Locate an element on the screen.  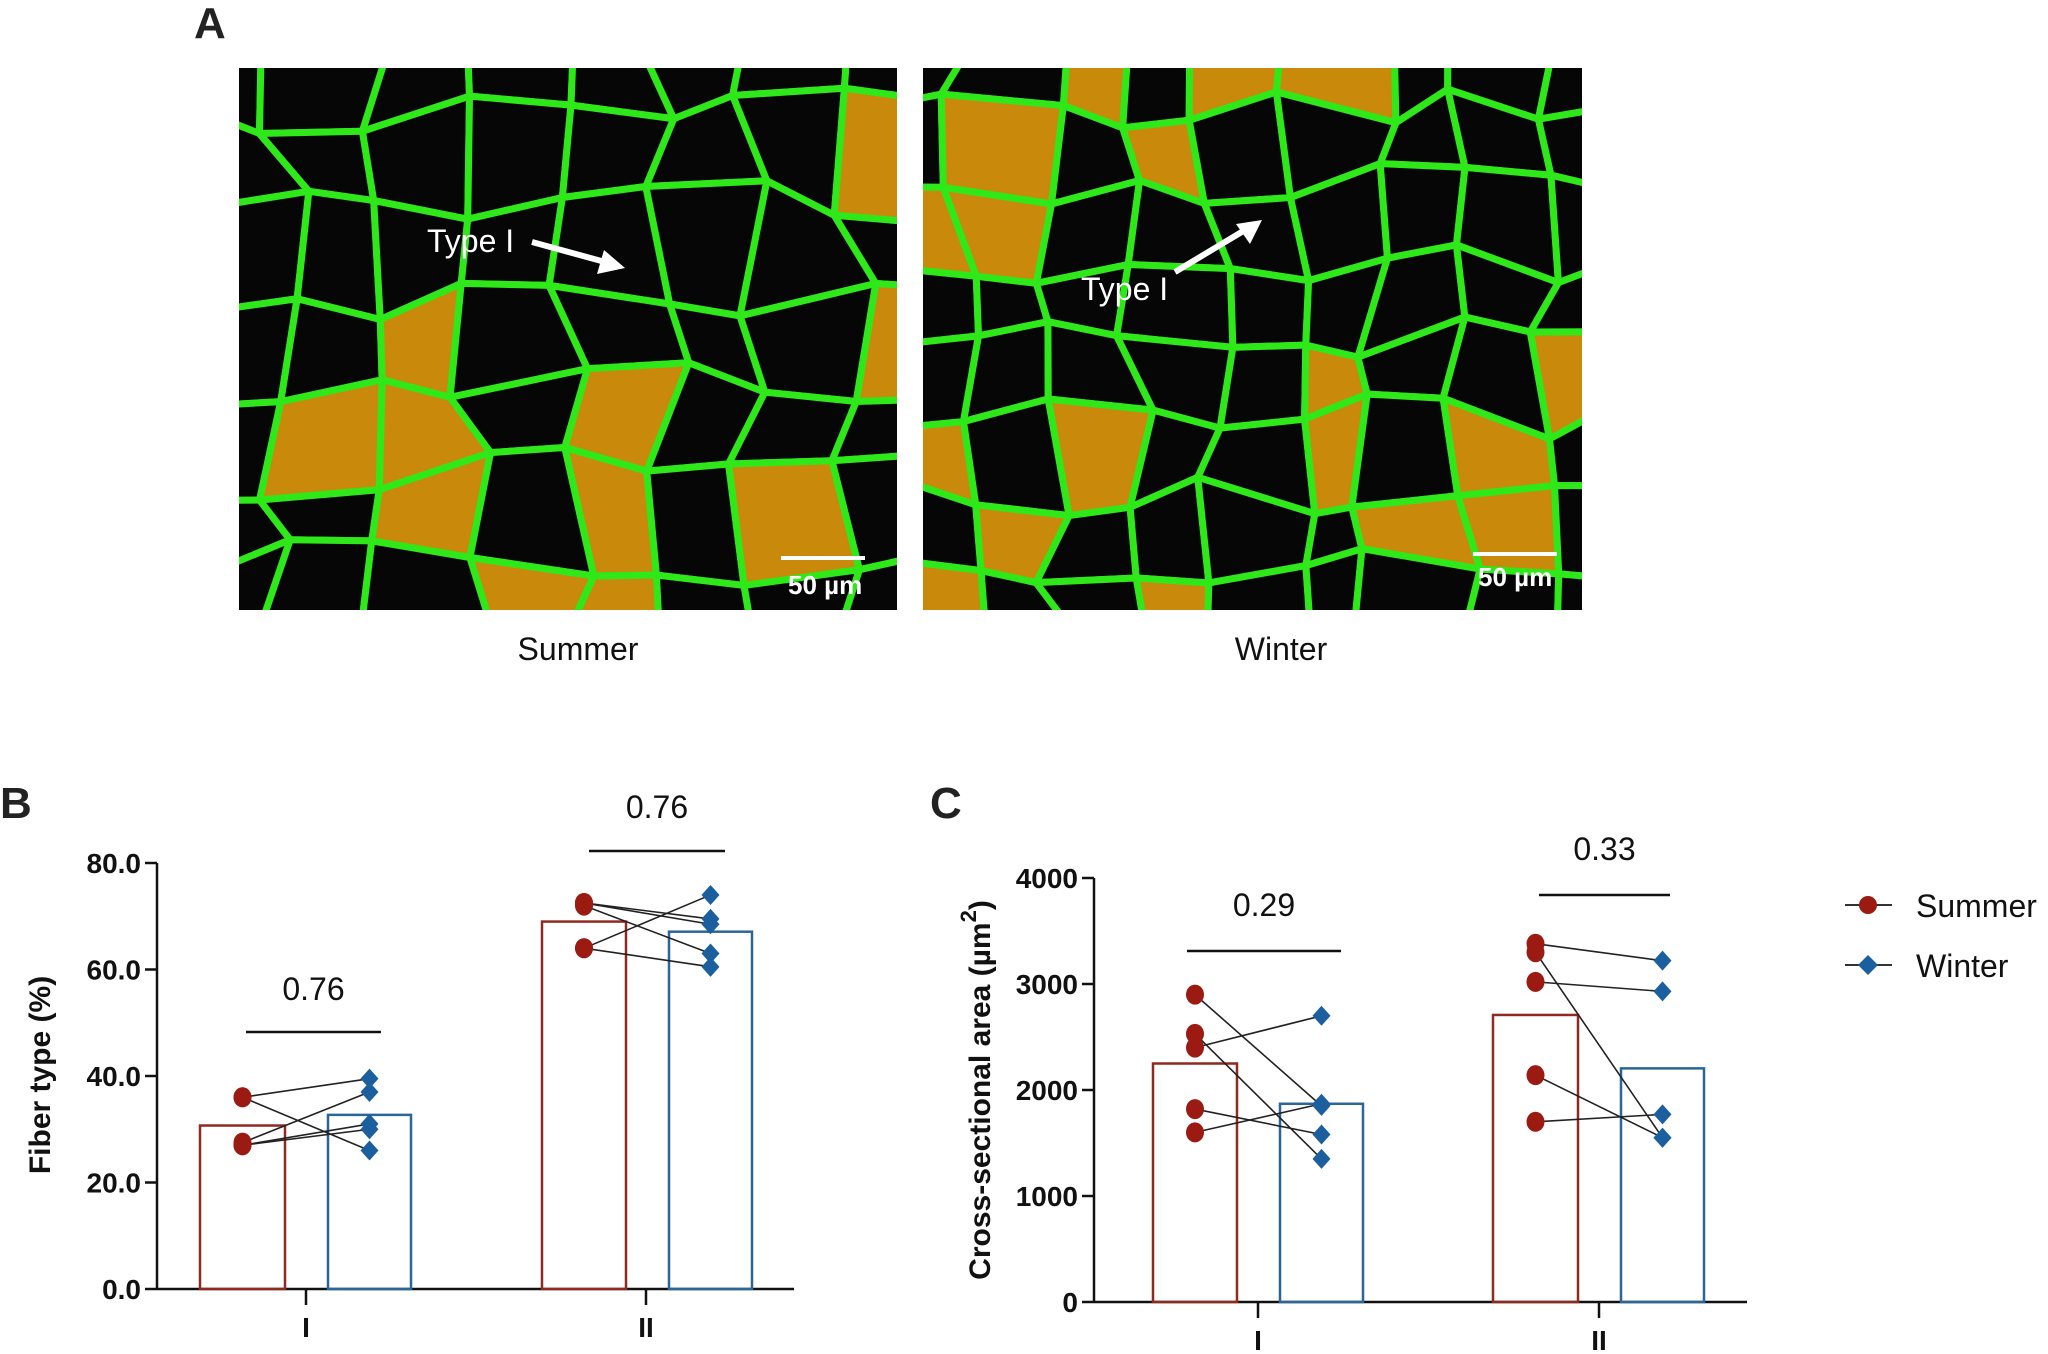
type-i-annotation-summer: Type I is located at coordinates (526, 248).